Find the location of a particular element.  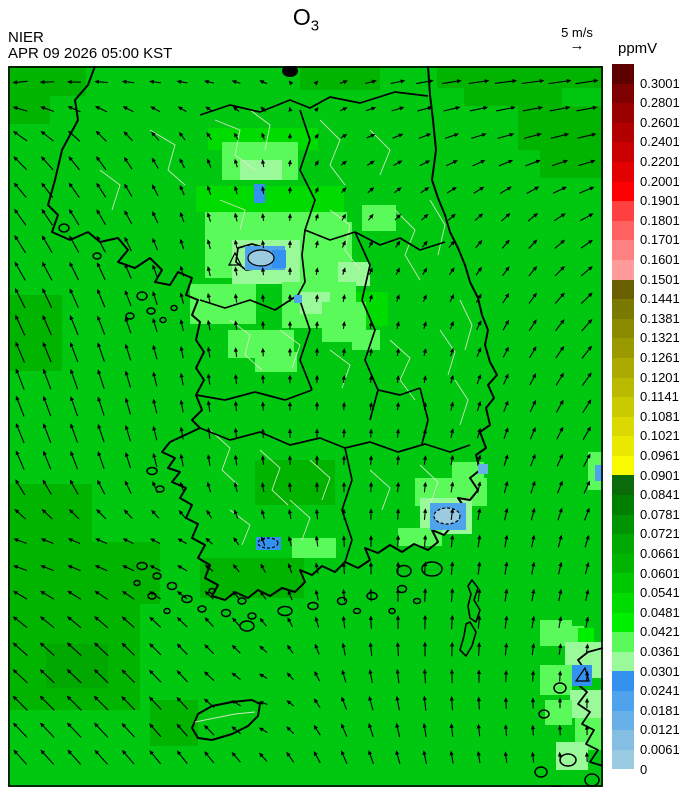

colorbar-units-label: ppmV is located at coordinates (638, 48).